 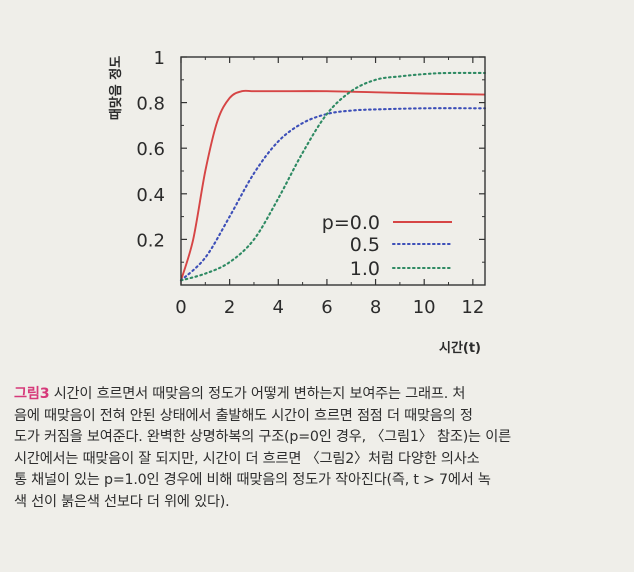 I want to click on legend-label: p=0.0, so click(x=351, y=223).